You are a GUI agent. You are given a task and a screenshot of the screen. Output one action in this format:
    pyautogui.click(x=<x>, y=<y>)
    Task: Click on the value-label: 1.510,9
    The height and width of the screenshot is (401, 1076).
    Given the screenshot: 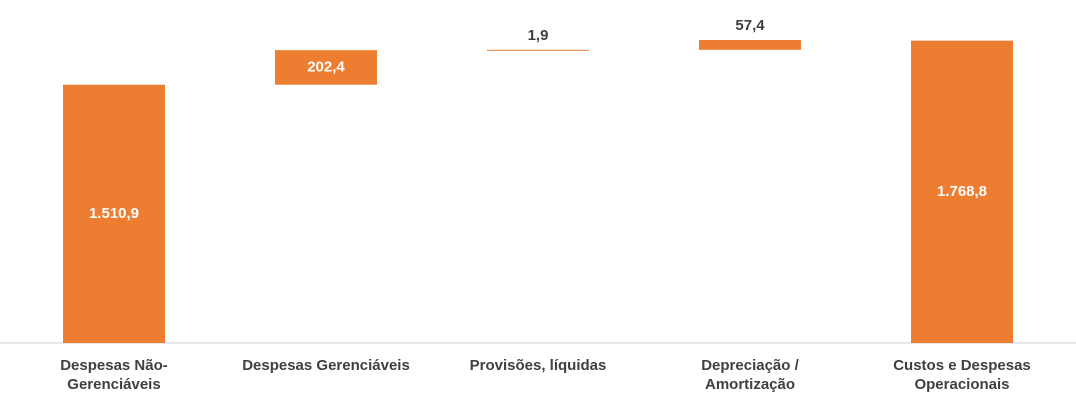 What is the action you would take?
    pyautogui.click(x=114, y=213)
    